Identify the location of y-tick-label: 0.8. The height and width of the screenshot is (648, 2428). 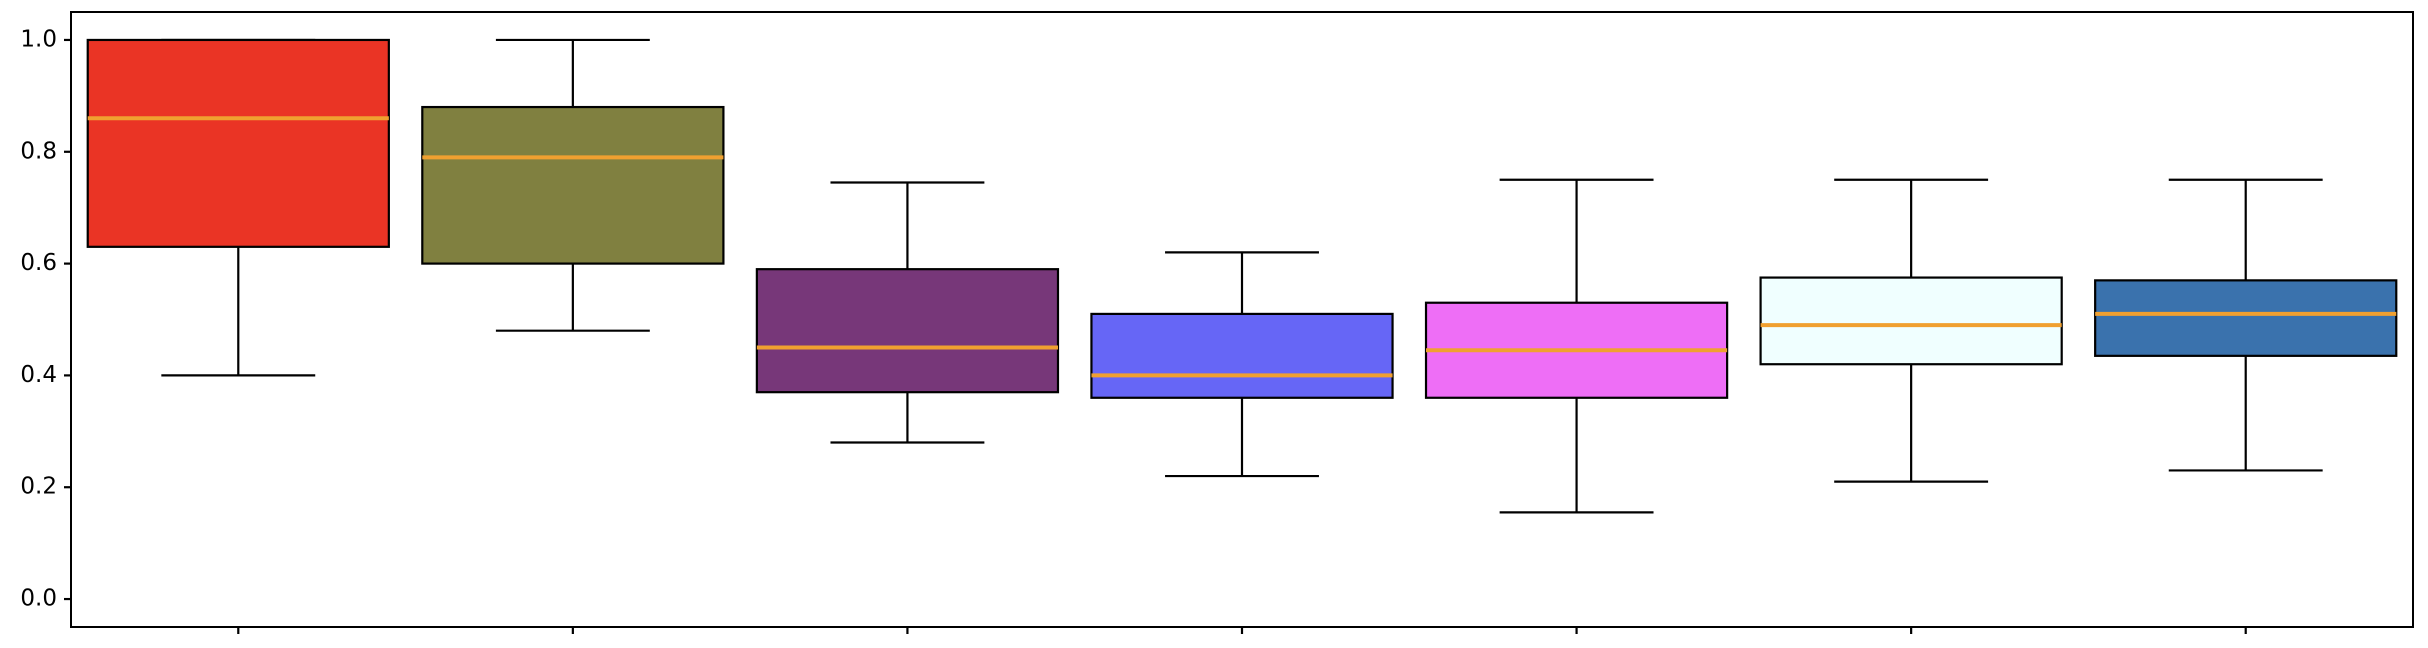
(38, 151).